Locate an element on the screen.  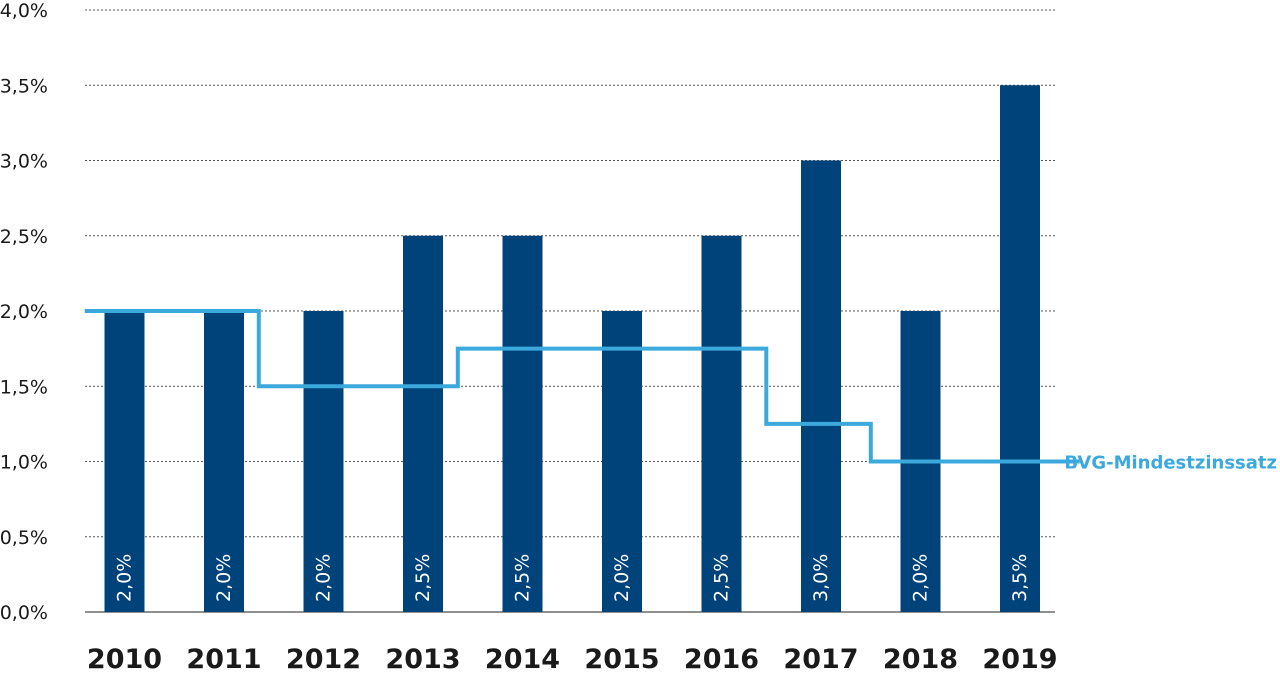
bar-2010 is located at coordinates (124, 461).